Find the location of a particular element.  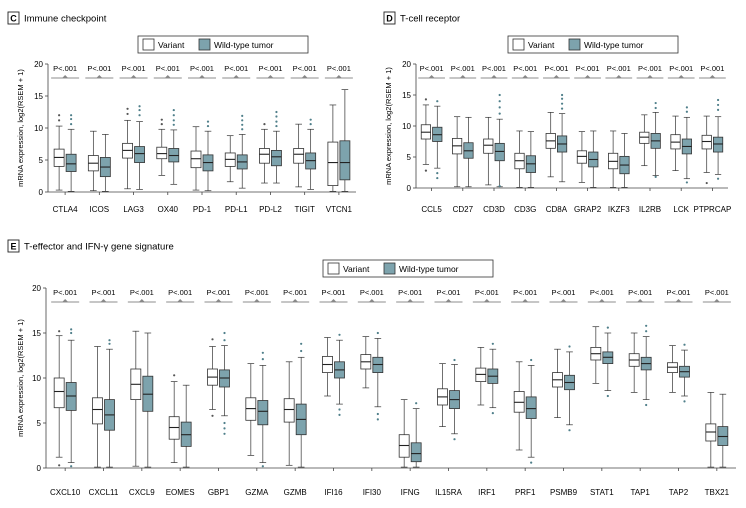

panel-letter: C is located at coordinates (13, 18).